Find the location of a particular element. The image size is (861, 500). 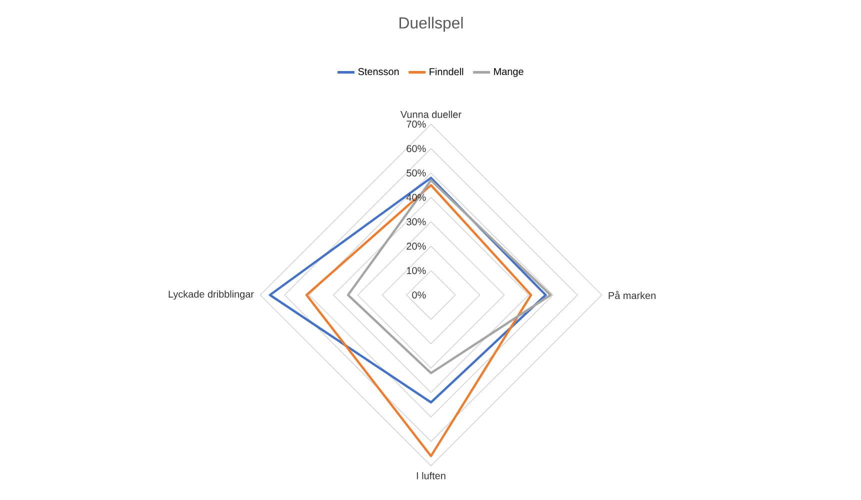

legend-label: Finndell is located at coordinates (447, 72).